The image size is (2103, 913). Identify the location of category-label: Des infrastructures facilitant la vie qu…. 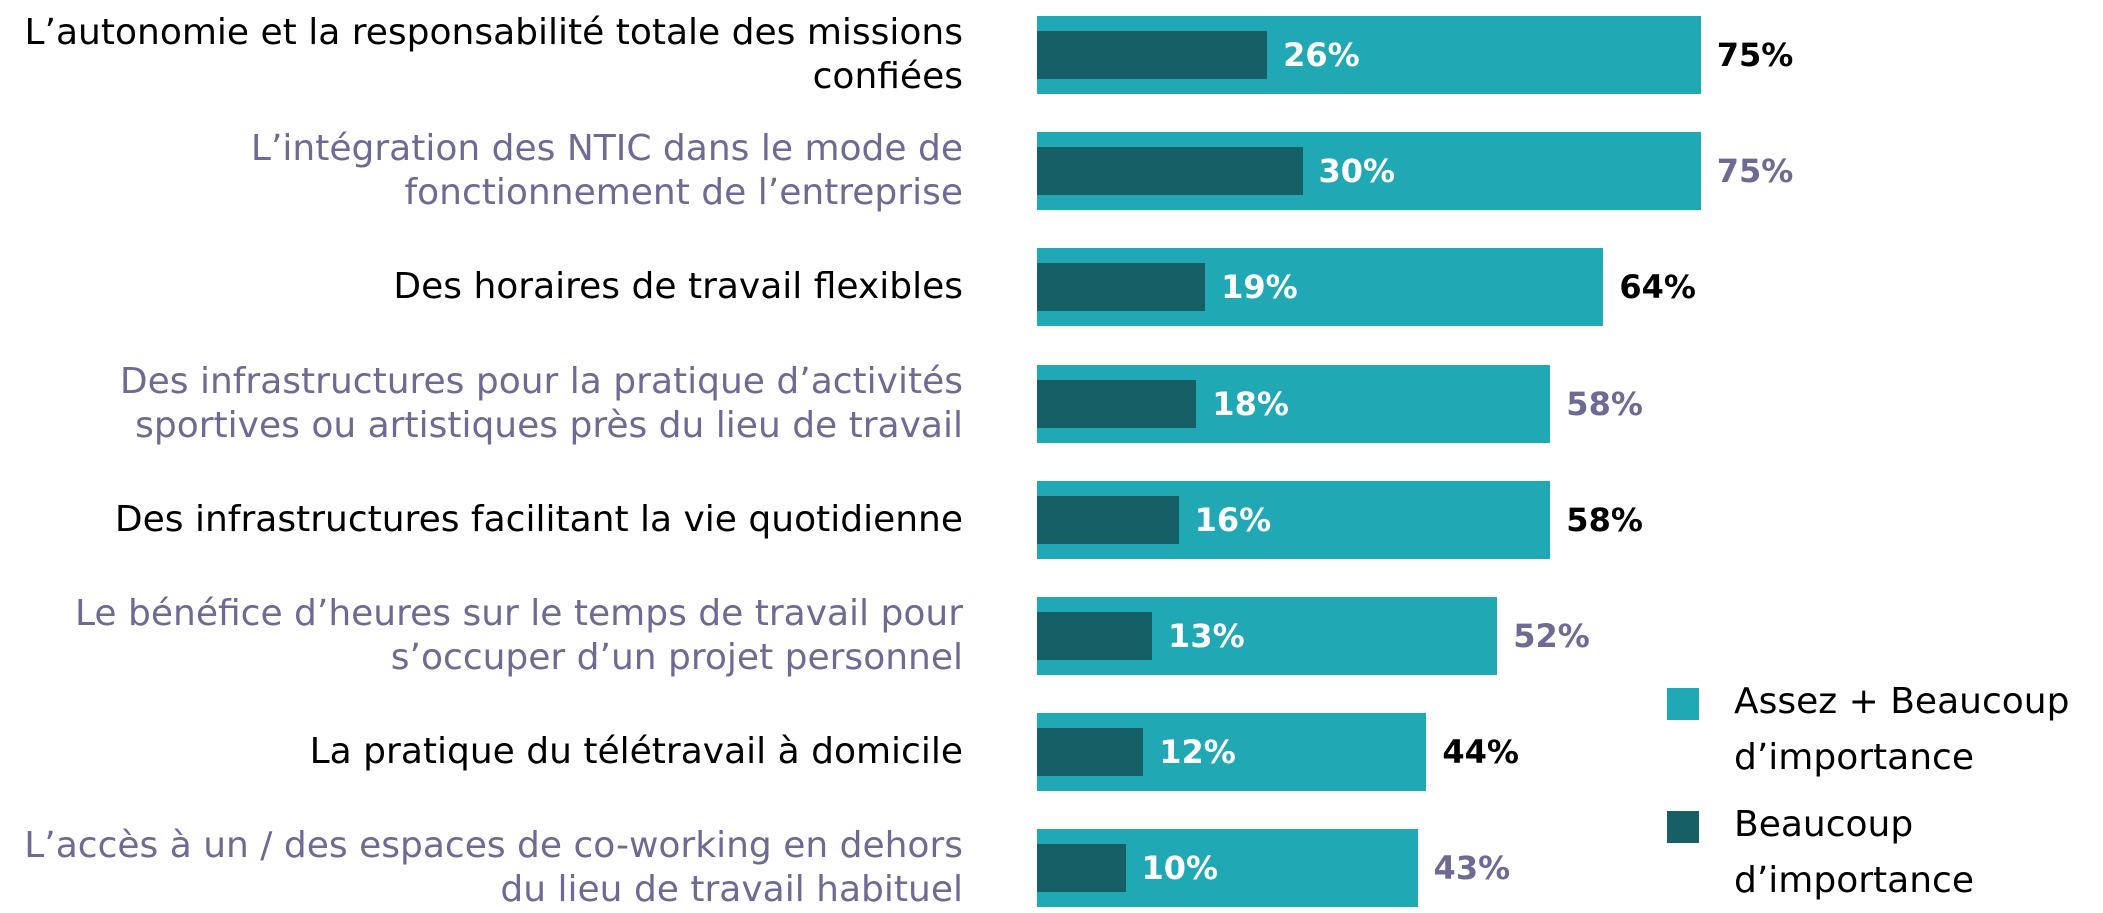
(538, 519).